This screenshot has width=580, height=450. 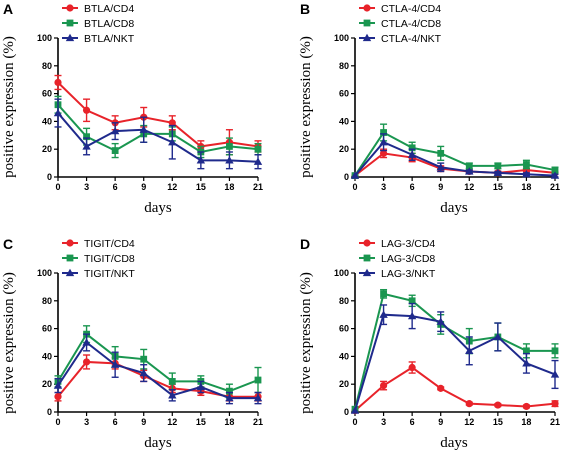 I want to click on panel-label: B, so click(x=305, y=9).